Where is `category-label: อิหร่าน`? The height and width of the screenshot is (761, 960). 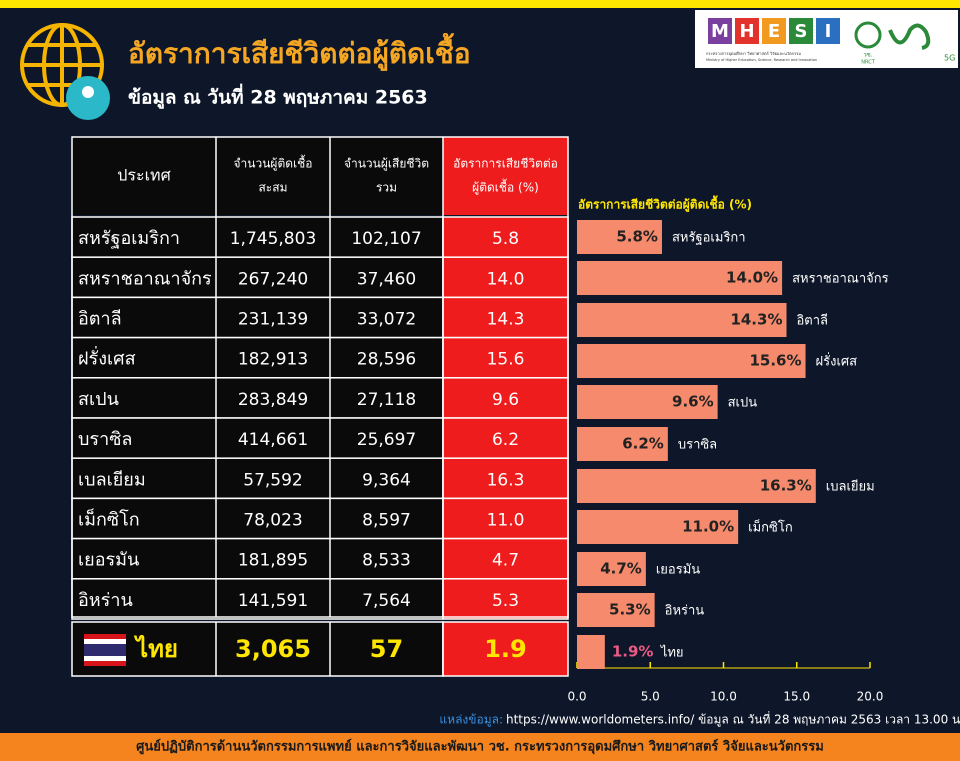 category-label: อิหร่าน is located at coordinates (684, 611).